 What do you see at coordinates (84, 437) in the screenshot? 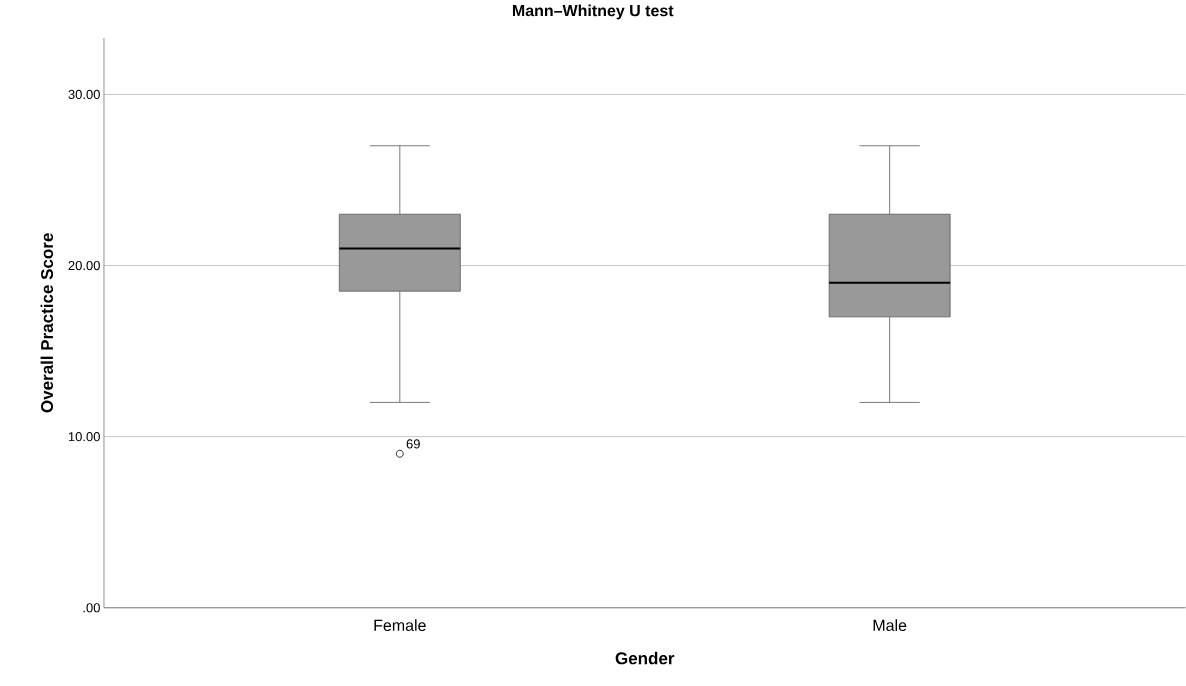
I see `y-tick-label: 10.00` at bounding box center [84, 437].